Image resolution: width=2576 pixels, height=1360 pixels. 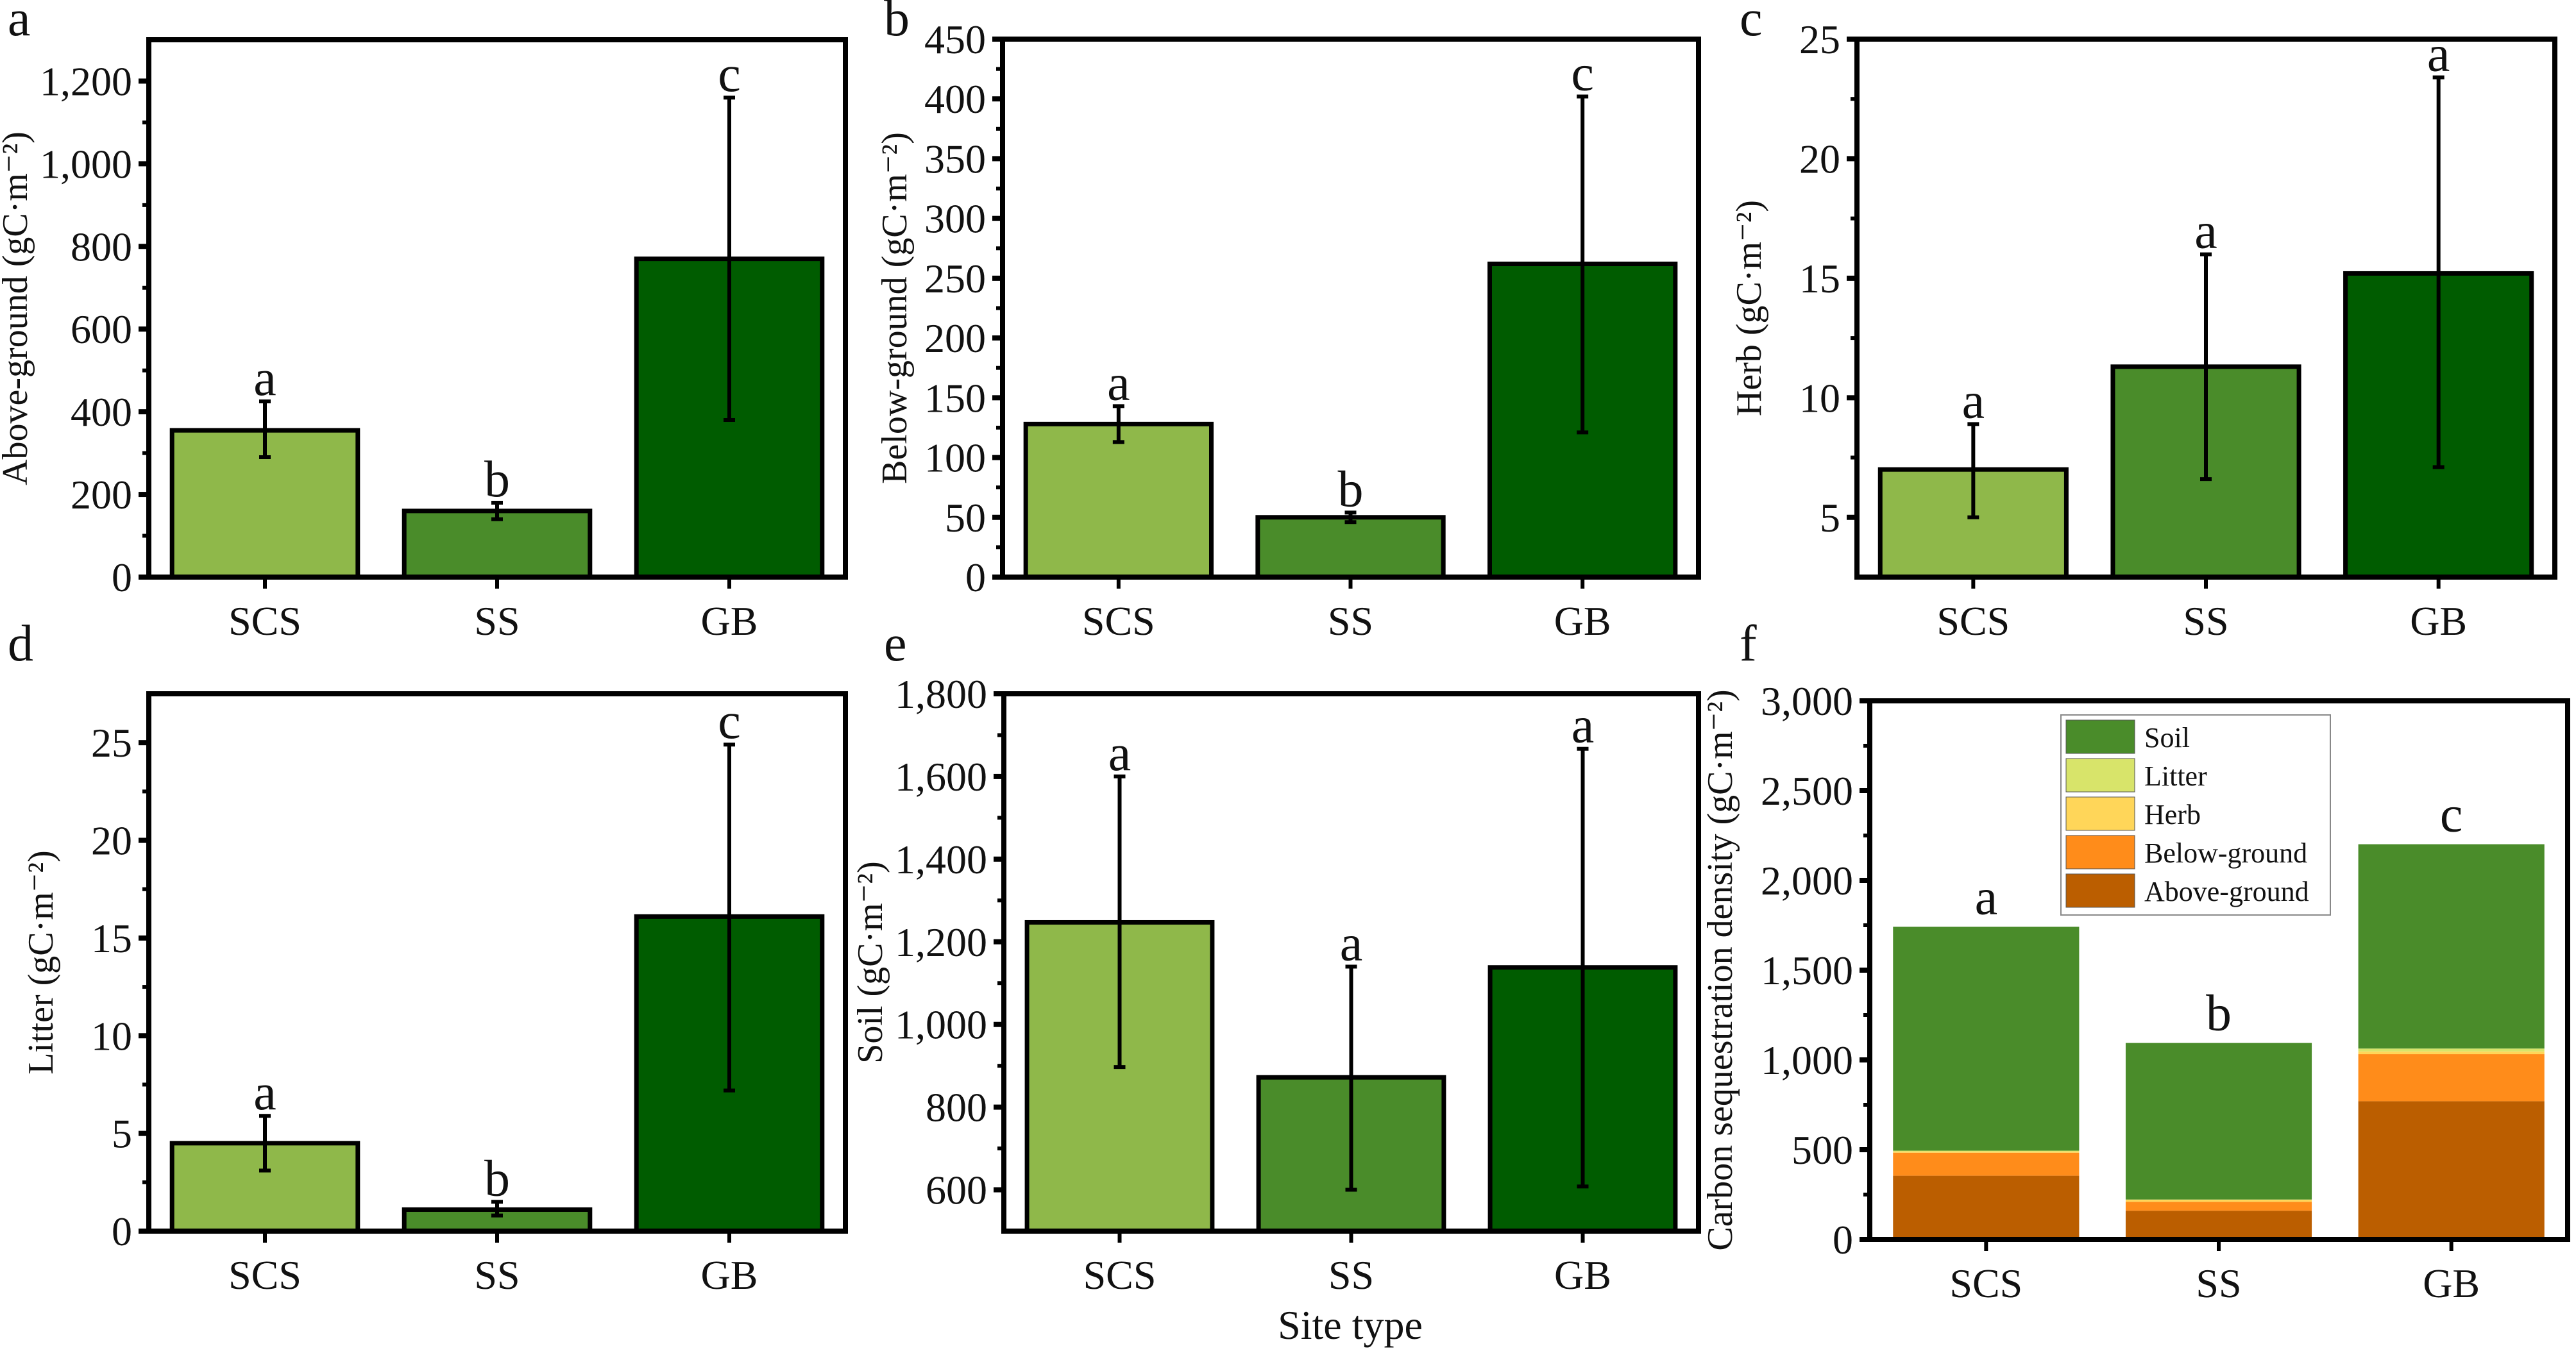 I want to click on stacked-segment-below-ground-ss, so click(x=2218, y=1206).